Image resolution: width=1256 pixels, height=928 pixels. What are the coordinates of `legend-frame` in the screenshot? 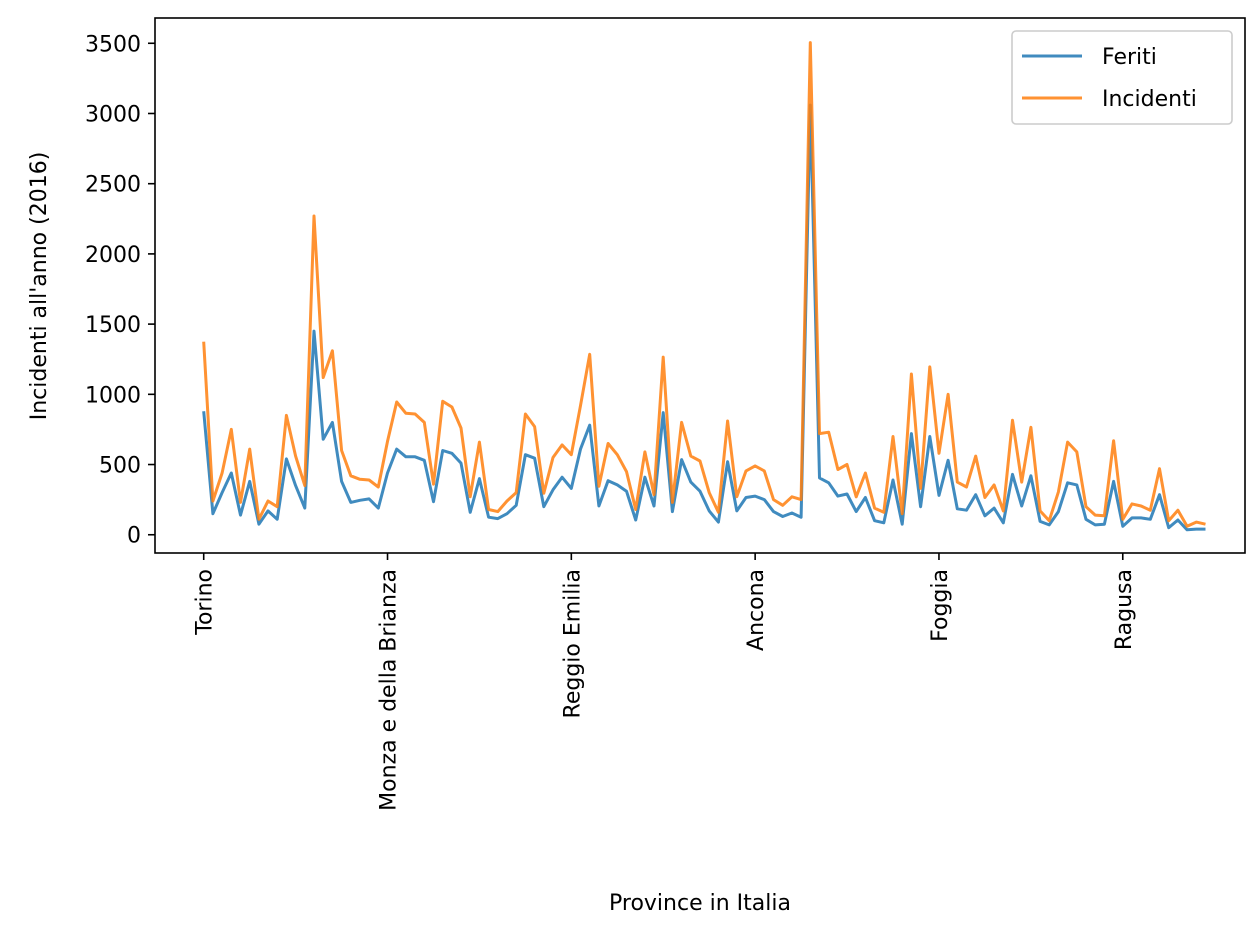 It's located at (1122, 77).